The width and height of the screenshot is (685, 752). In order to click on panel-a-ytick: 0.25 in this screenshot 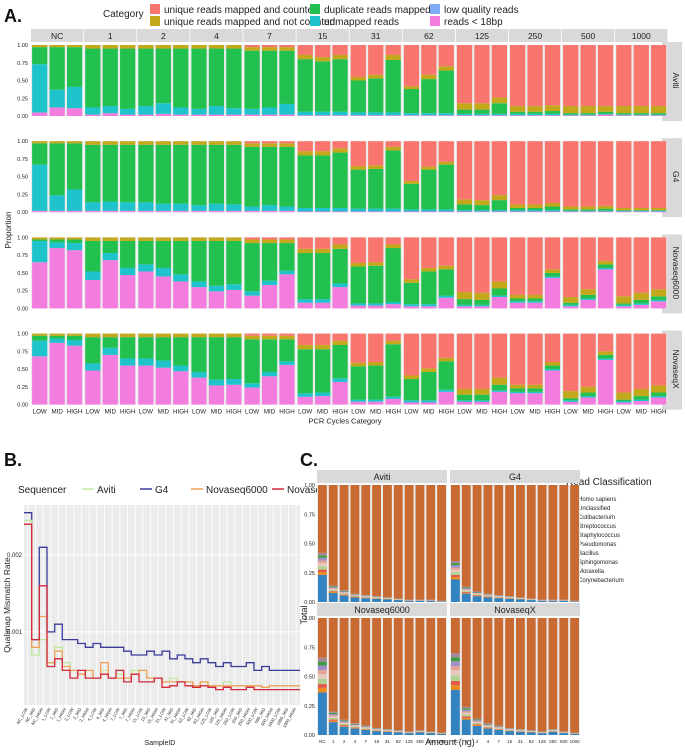, I will do `click(22, 388)`.